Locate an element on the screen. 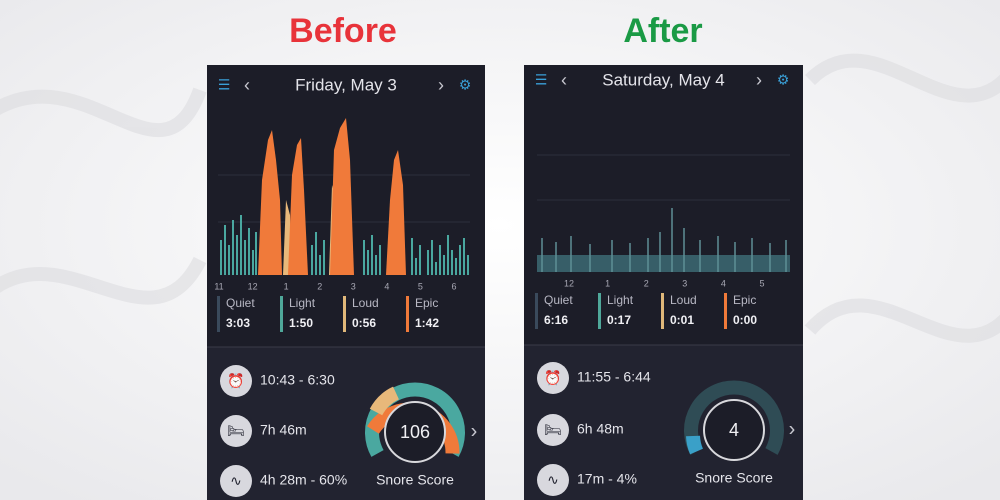 The height and width of the screenshot is (500, 1000). legend-time: 0:17 is located at coordinates (619, 320).